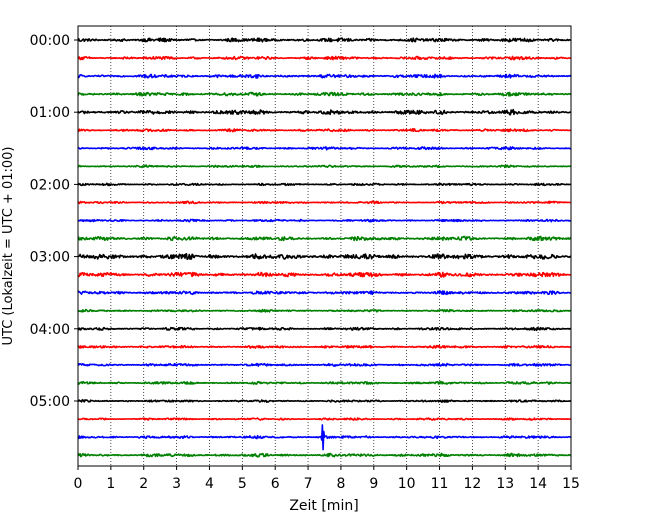  I want to click on y-tick-label: 04:00, so click(50, 330).